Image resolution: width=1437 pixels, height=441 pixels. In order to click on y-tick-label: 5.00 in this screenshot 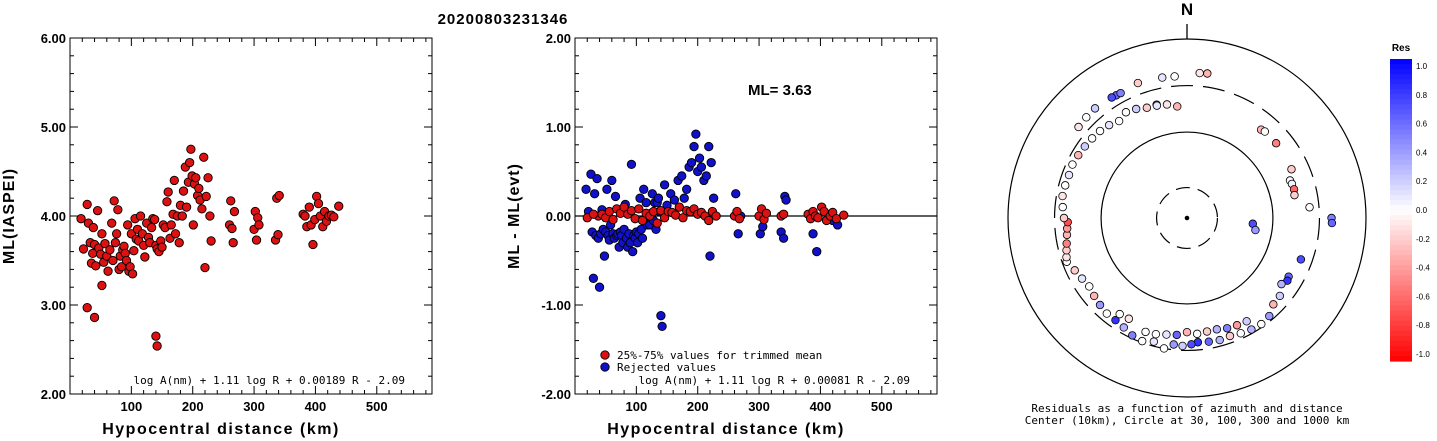, I will do `click(53, 127)`.